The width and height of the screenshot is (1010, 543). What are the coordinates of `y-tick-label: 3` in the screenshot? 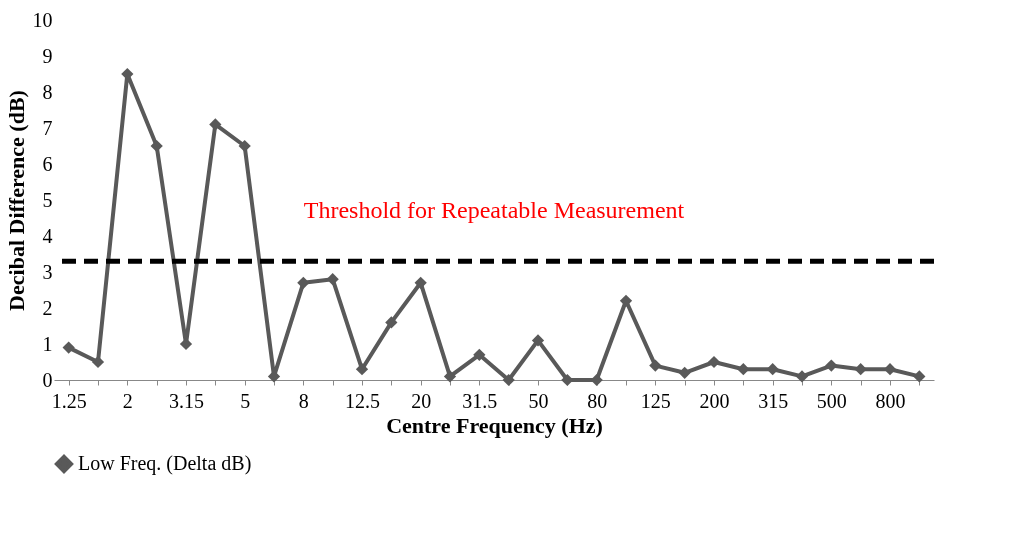 It's located at (47, 271).